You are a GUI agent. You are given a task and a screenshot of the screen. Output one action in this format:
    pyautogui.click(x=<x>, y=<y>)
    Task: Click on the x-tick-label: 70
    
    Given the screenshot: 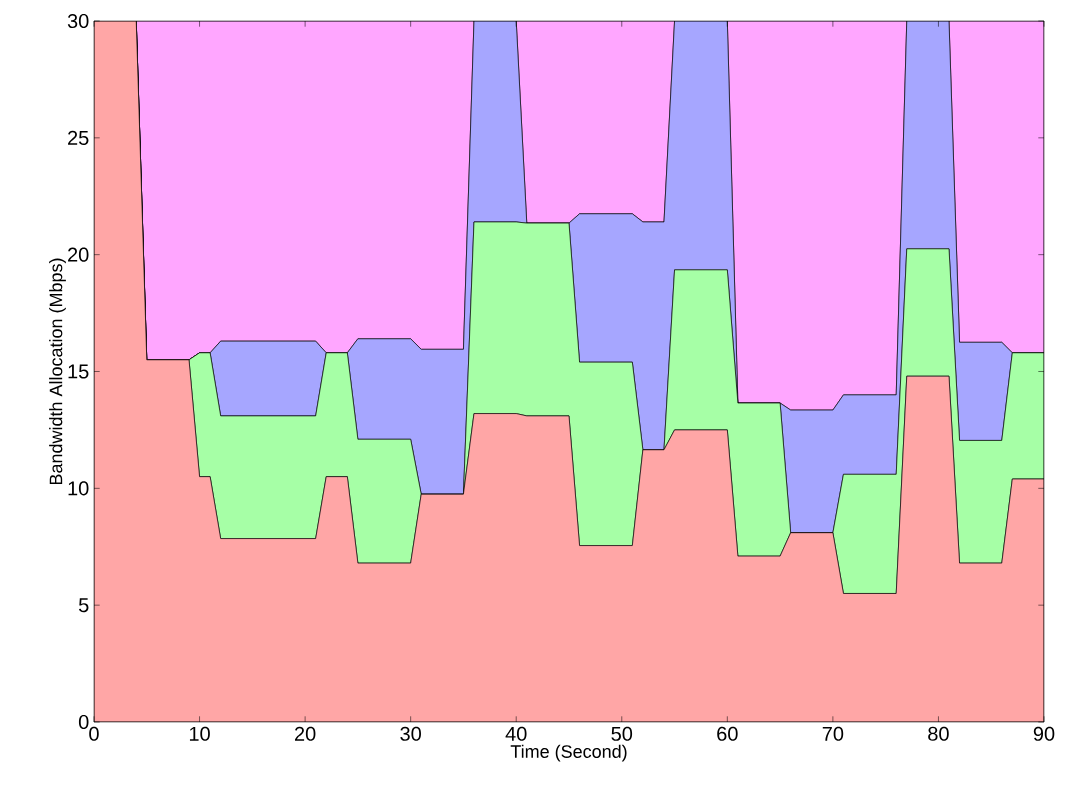 What is the action you would take?
    pyautogui.click(x=833, y=733)
    